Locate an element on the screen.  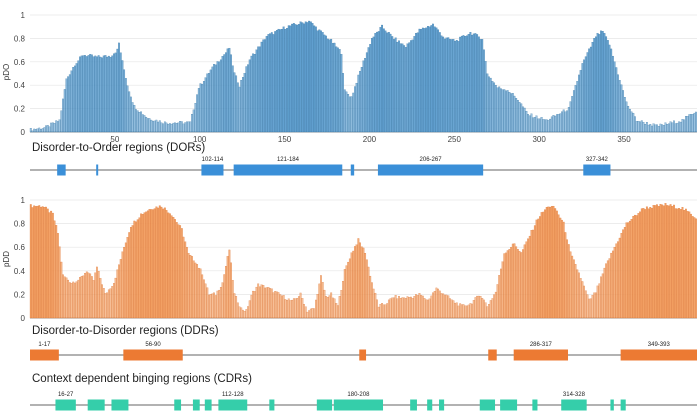
y-tick-label: 0.8 is located at coordinates (20, 38).